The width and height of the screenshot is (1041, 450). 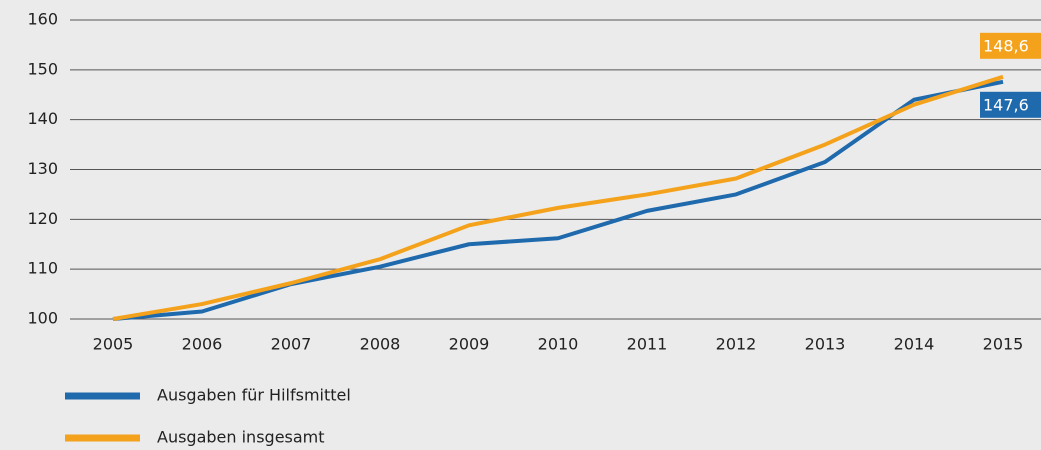 I want to click on x-tick-label: 2011, so click(x=647, y=344).